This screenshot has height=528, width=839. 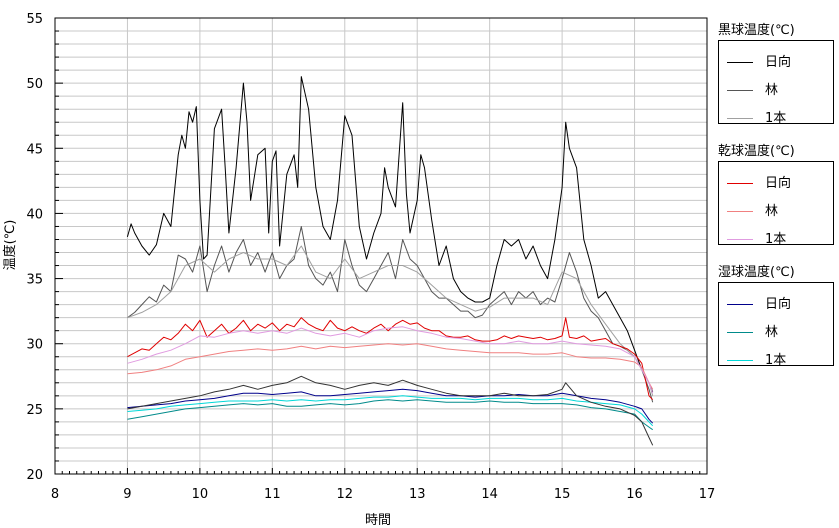 I want to click on x-tick-label: 16, so click(x=634, y=494).